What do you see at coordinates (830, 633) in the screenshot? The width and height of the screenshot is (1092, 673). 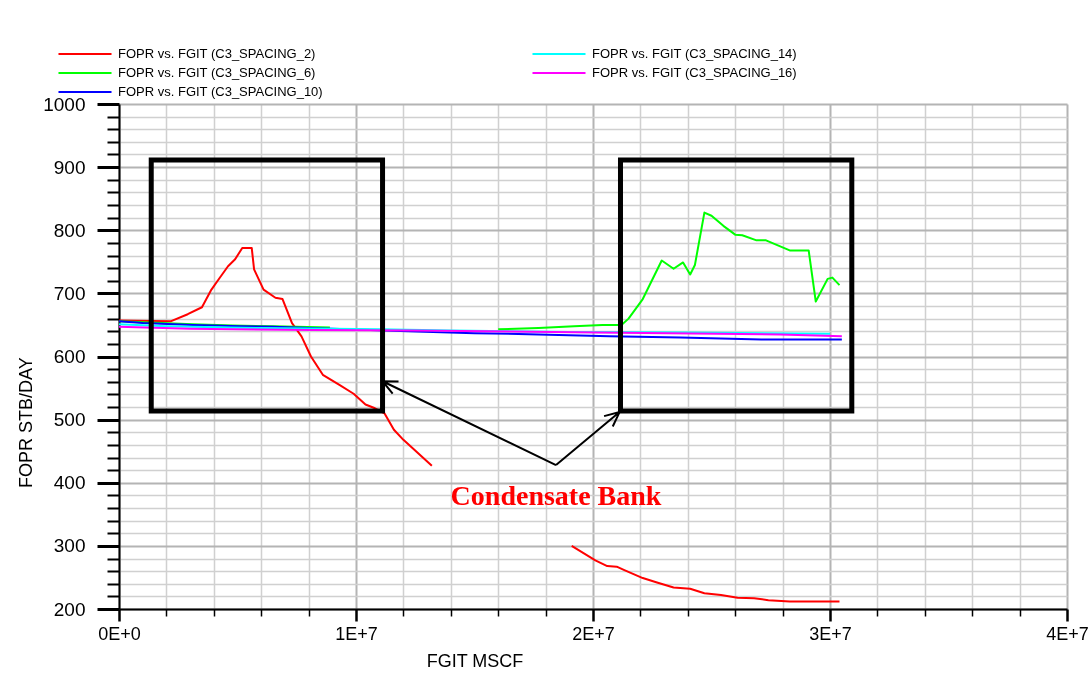 I see `x-tick-label: 3E+7` at bounding box center [830, 633].